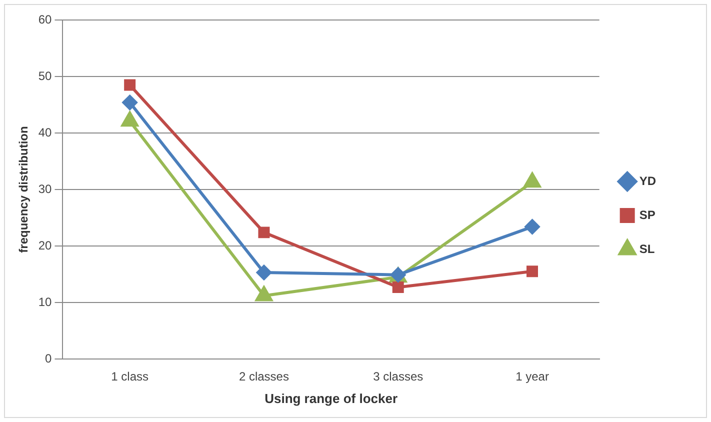 Image resolution: width=711 pixels, height=422 pixels. I want to click on legend-label: SP, so click(647, 215).